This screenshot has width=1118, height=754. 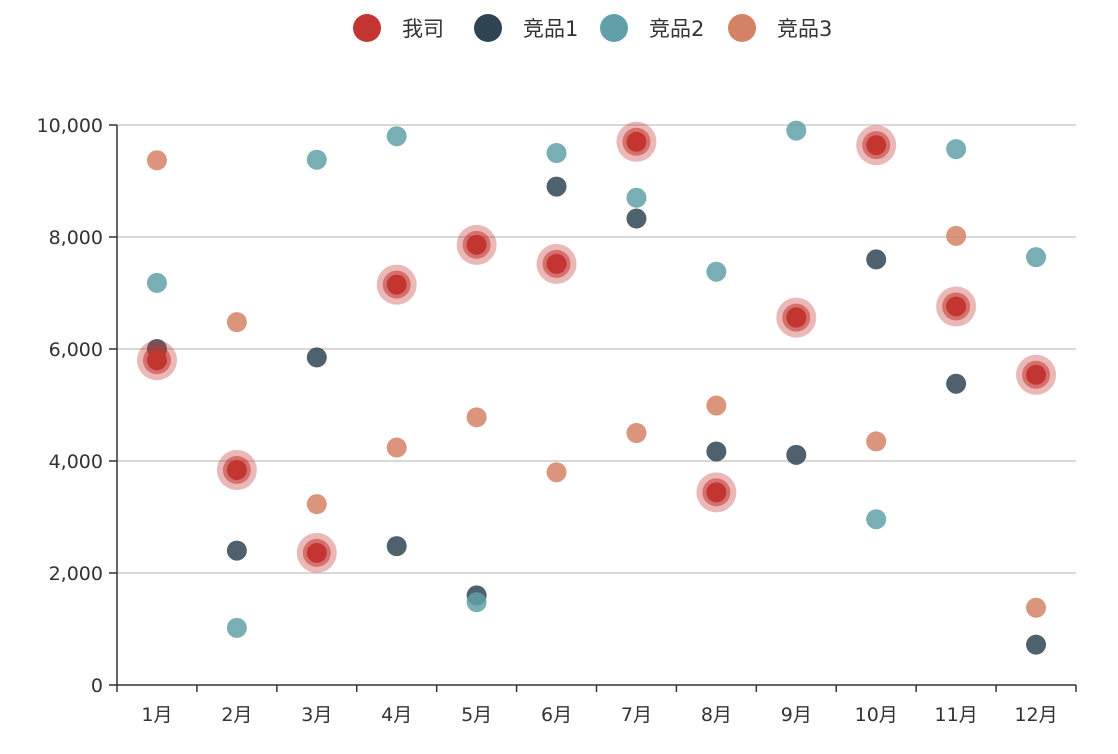 I want to click on x-tick-label: 9月, so click(x=796, y=715).